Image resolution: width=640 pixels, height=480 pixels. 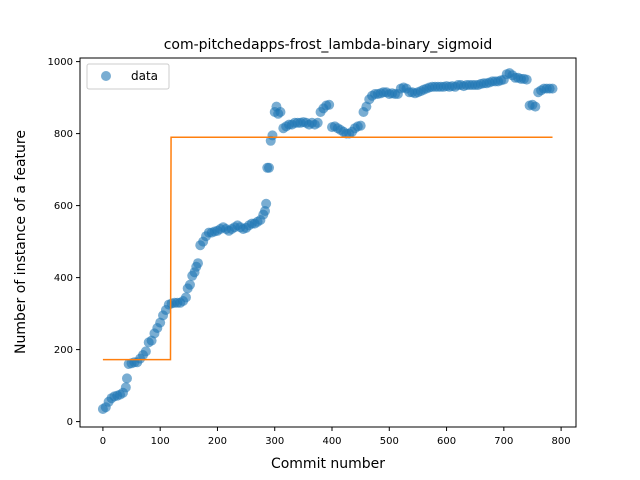 I want to click on x-tick-label: 0, so click(x=103, y=441).